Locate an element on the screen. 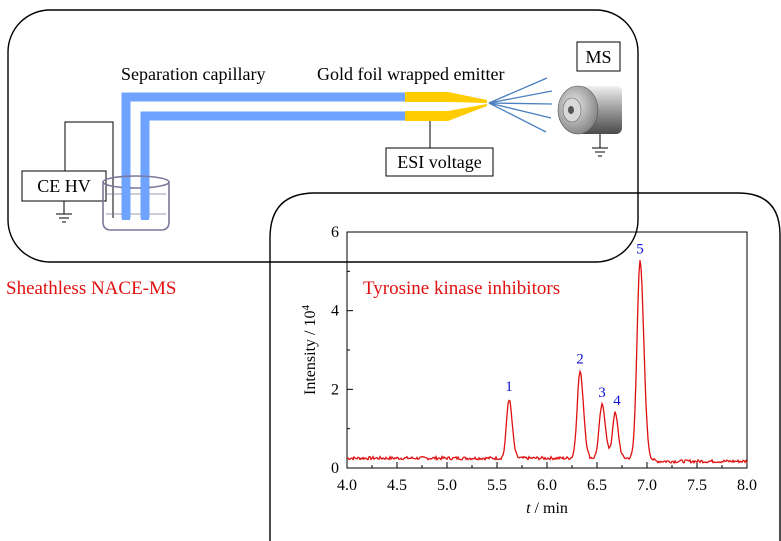 Image resolution: width=781 pixels, height=541 pixels. x-tick-label: 4.5 is located at coordinates (397, 485).